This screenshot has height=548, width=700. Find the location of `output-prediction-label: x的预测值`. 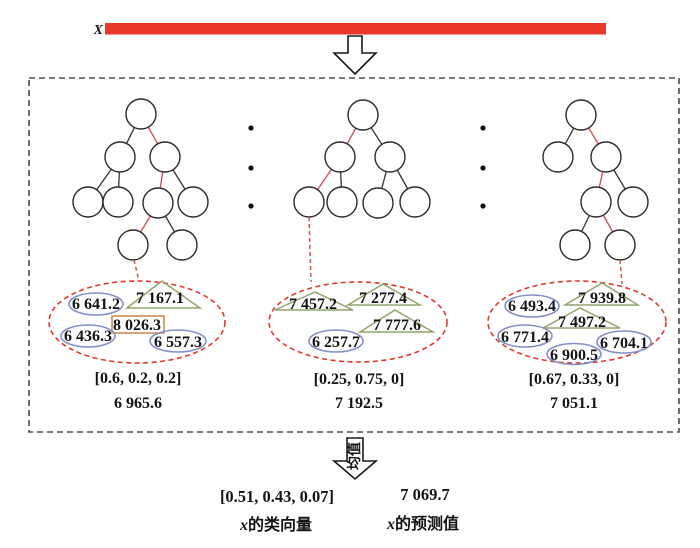

output-prediction-label: x的预测值 is located at coordinates (422, 523).